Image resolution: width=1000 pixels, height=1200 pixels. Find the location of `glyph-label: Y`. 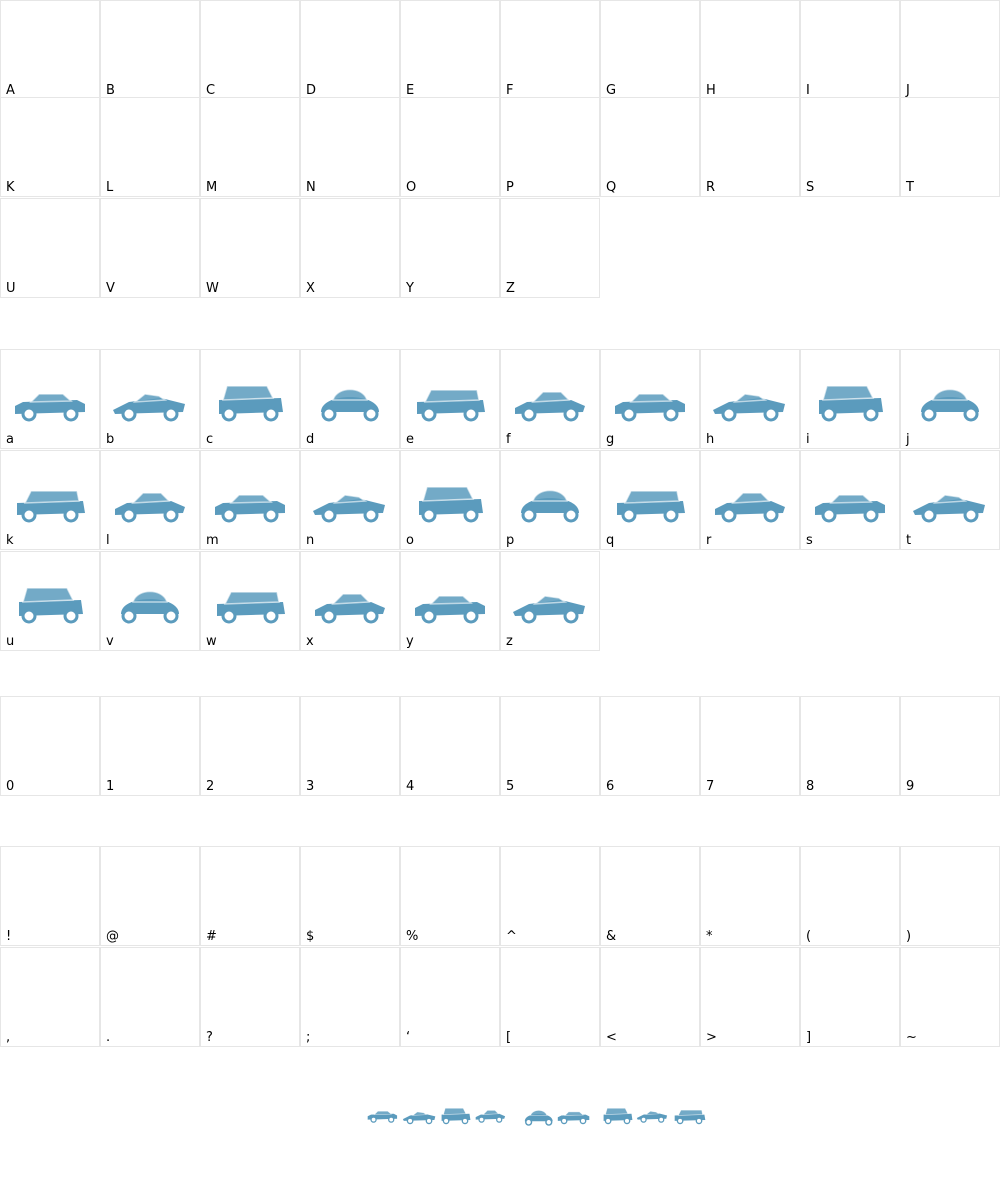

glyph-label: Y is located at coordinates (410, 288).